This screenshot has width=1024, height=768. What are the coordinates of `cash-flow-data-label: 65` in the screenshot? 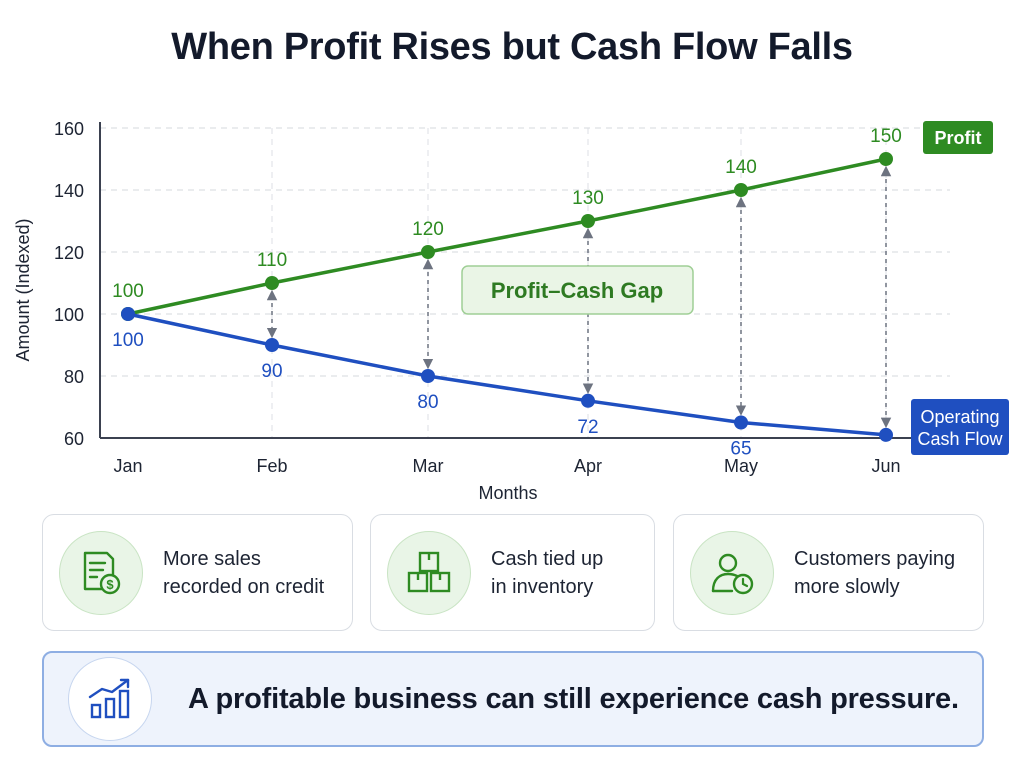 It's located at (740, 449).